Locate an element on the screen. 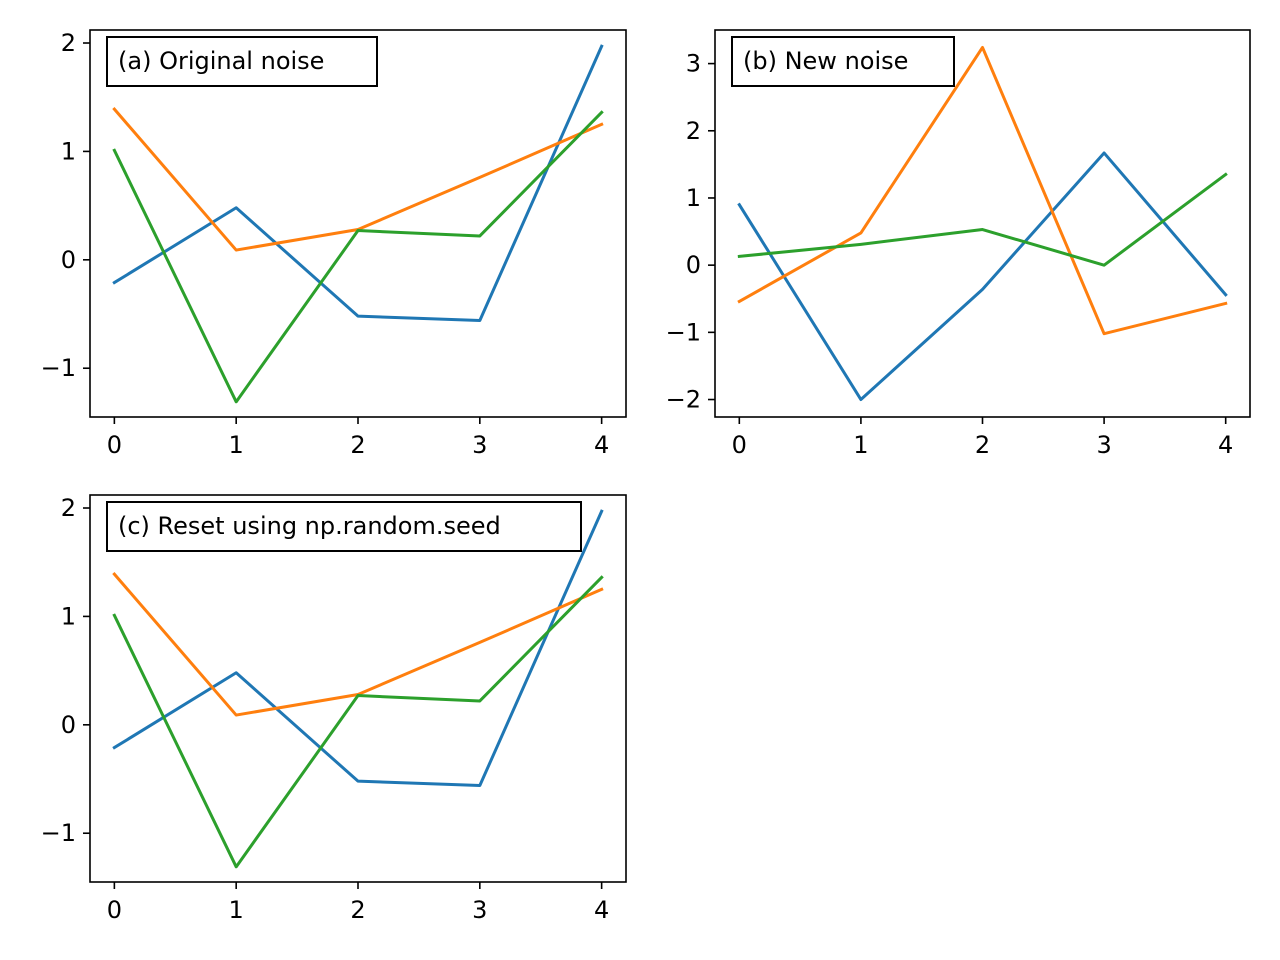 Image resolution: width=1280 pixels, height=960 pixels. annotation-text: (c) Reset using np.random.seed is located at coordinates (309, 526).